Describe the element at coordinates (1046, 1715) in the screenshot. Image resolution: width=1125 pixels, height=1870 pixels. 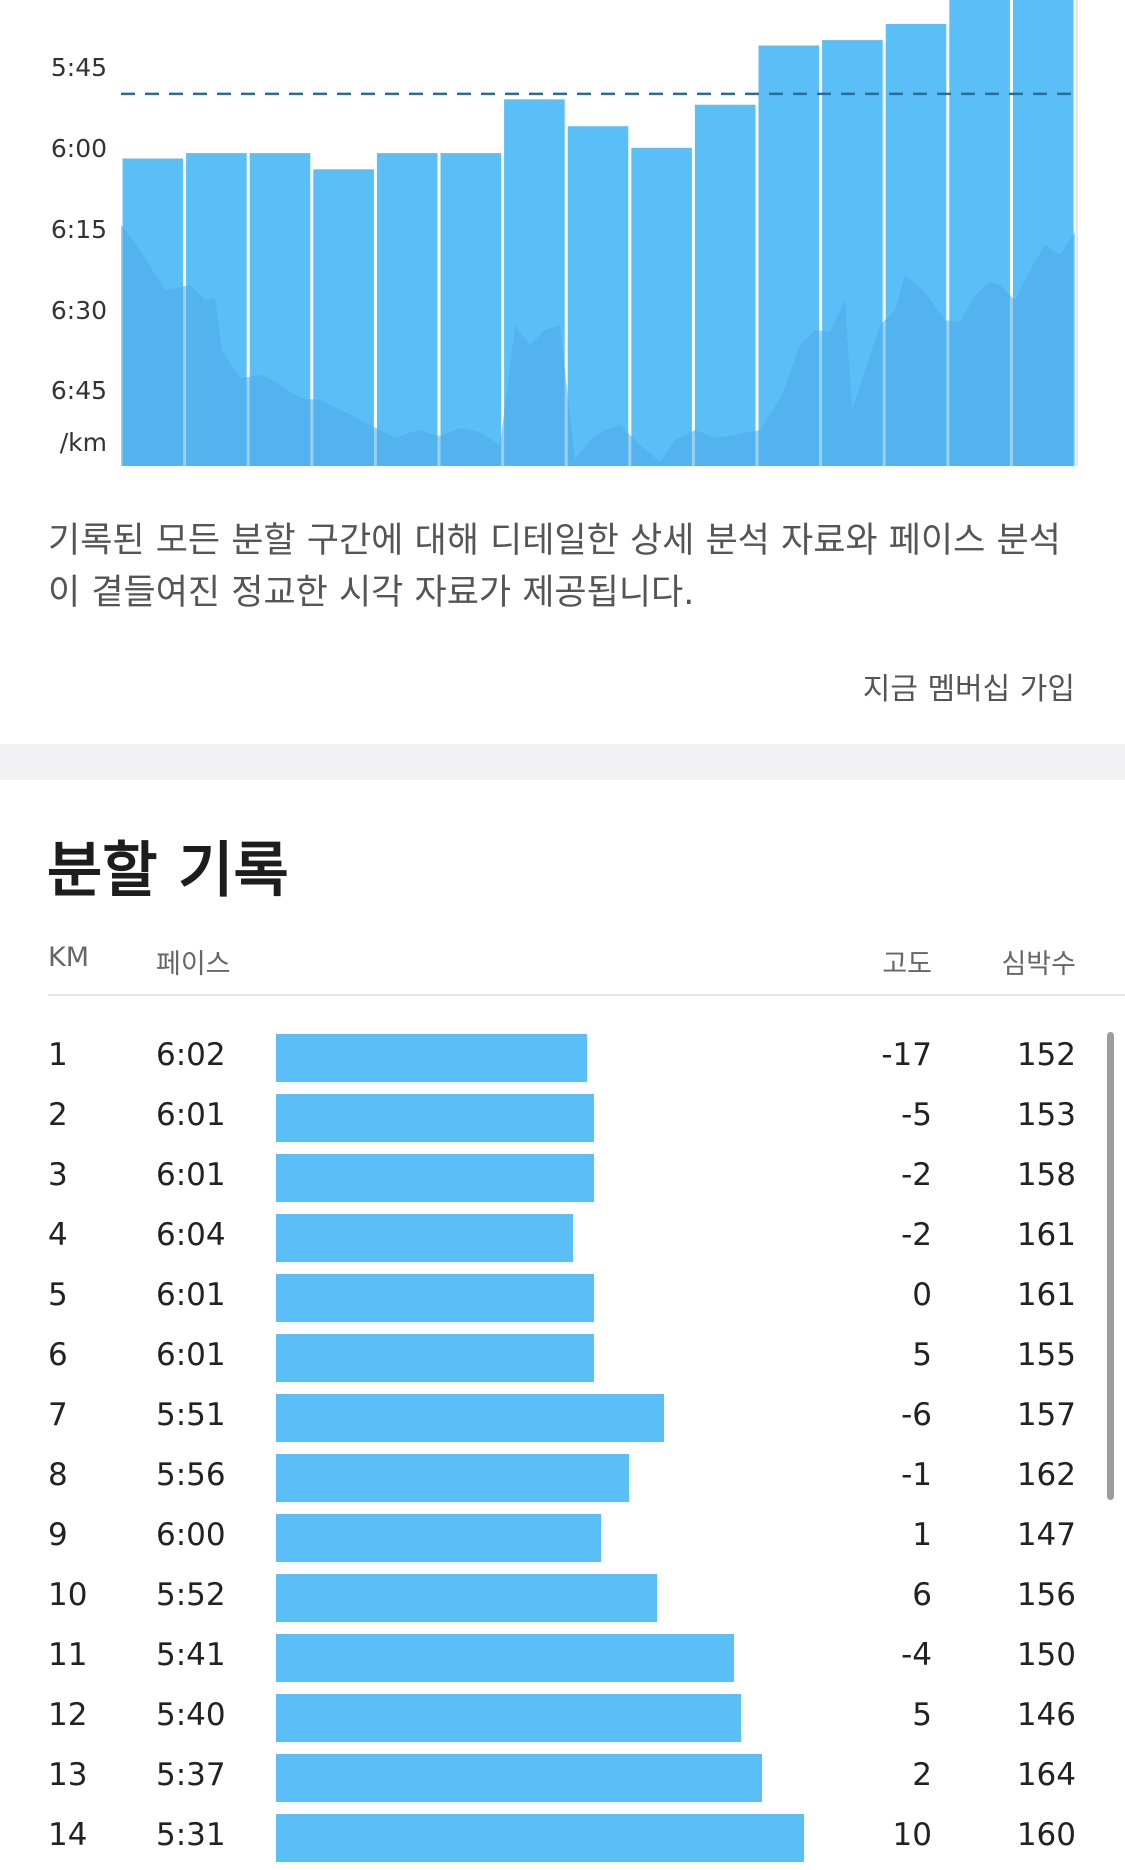
I see `split-heart-rate: 146` at that location.